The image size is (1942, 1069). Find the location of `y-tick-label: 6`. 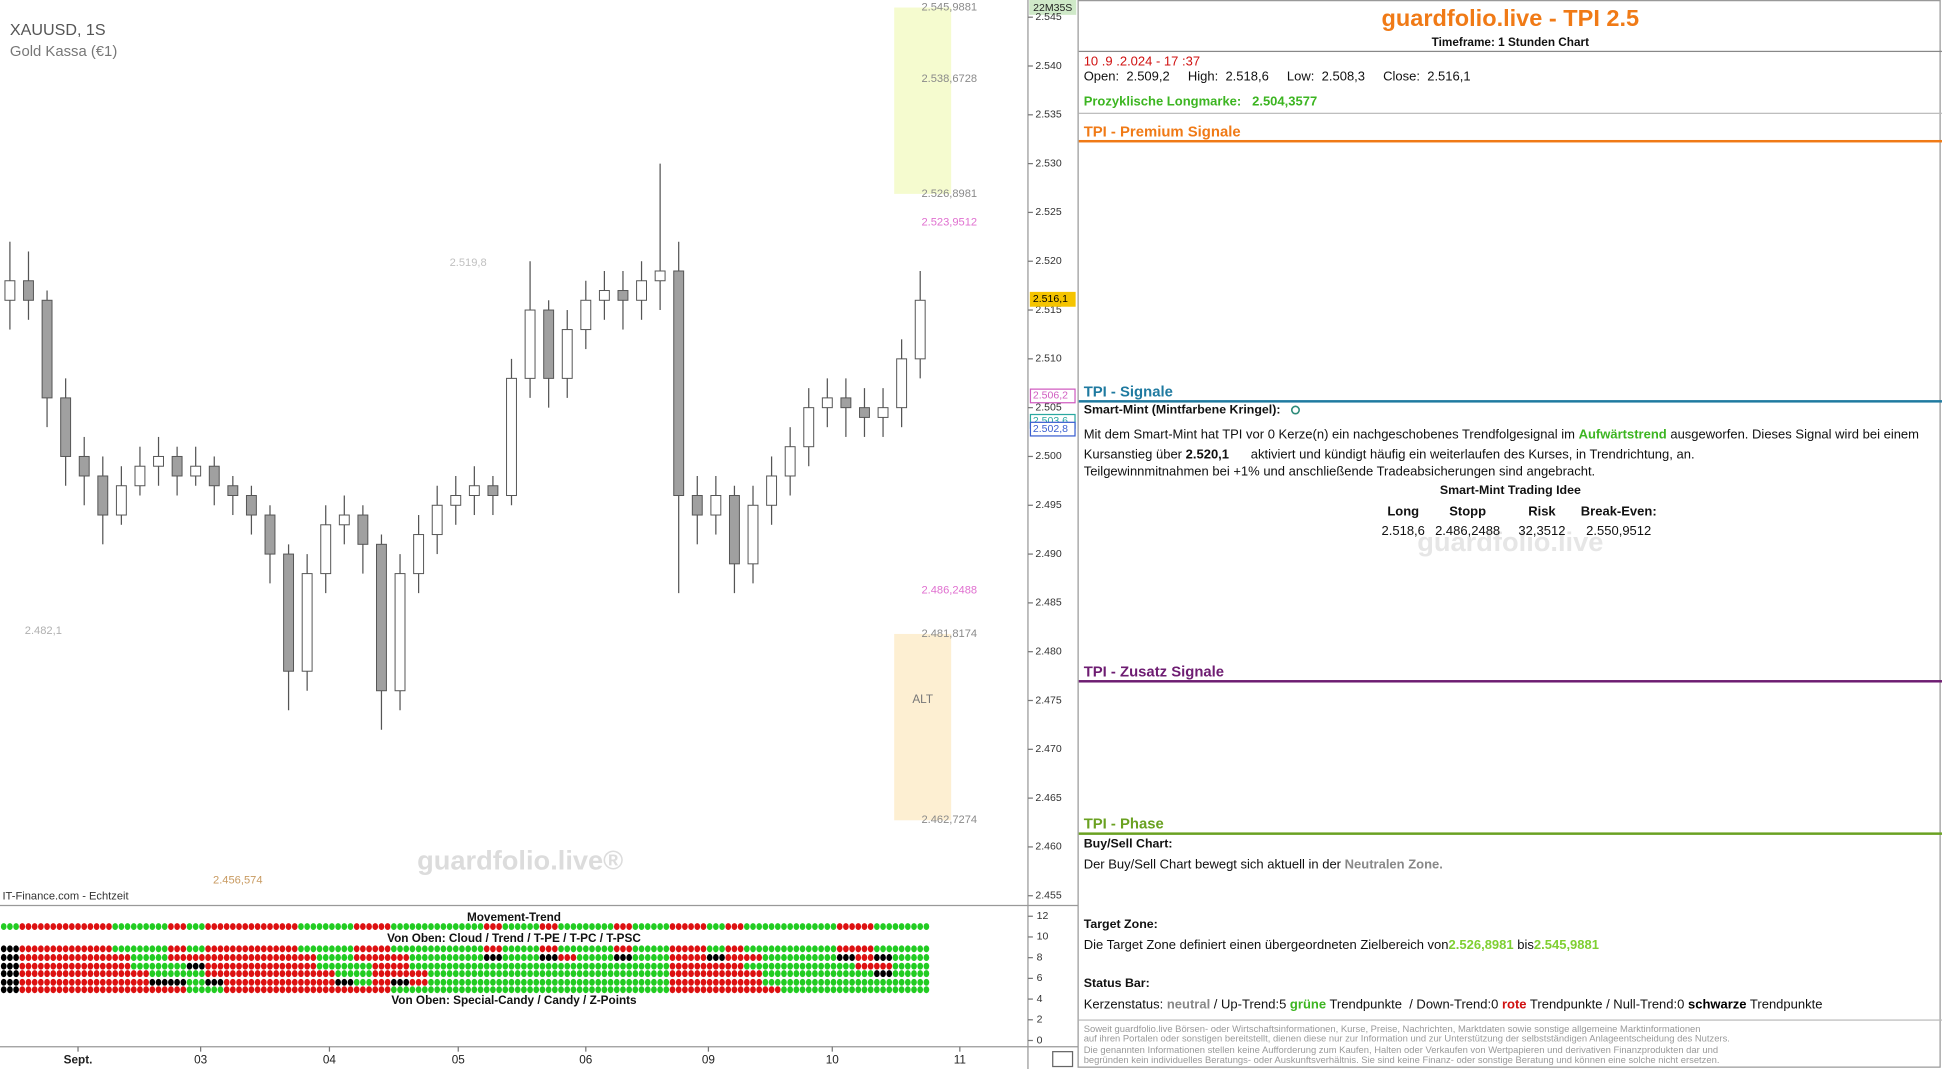

y-tick-label: 6 is located at coordinates (1040, 978).